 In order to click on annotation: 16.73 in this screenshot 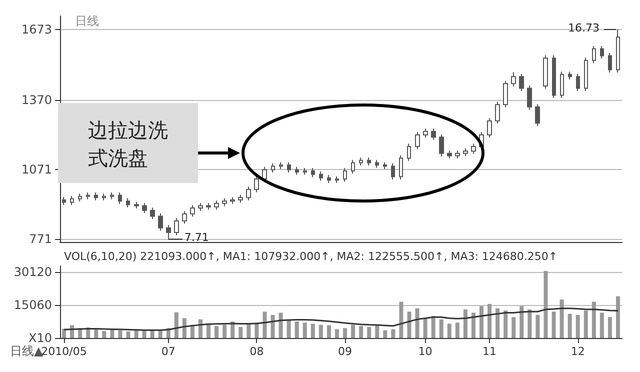, I will do `click(584, 27)`.